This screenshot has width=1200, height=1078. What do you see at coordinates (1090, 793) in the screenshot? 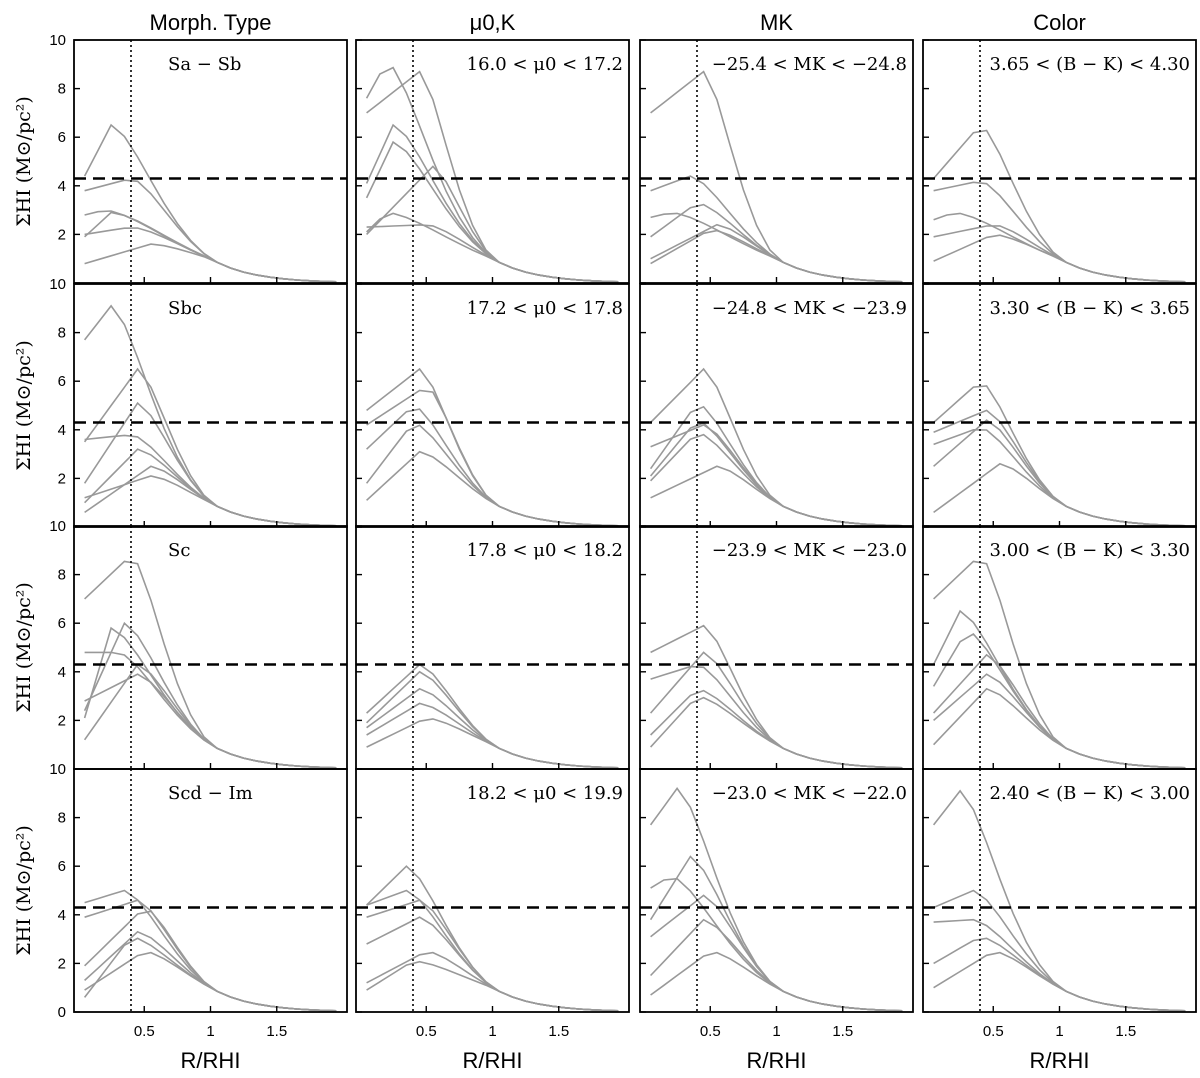
I see `panel-label-15: 2.40 < (B − K) < 3.00` at bounding box center [1090, 793].